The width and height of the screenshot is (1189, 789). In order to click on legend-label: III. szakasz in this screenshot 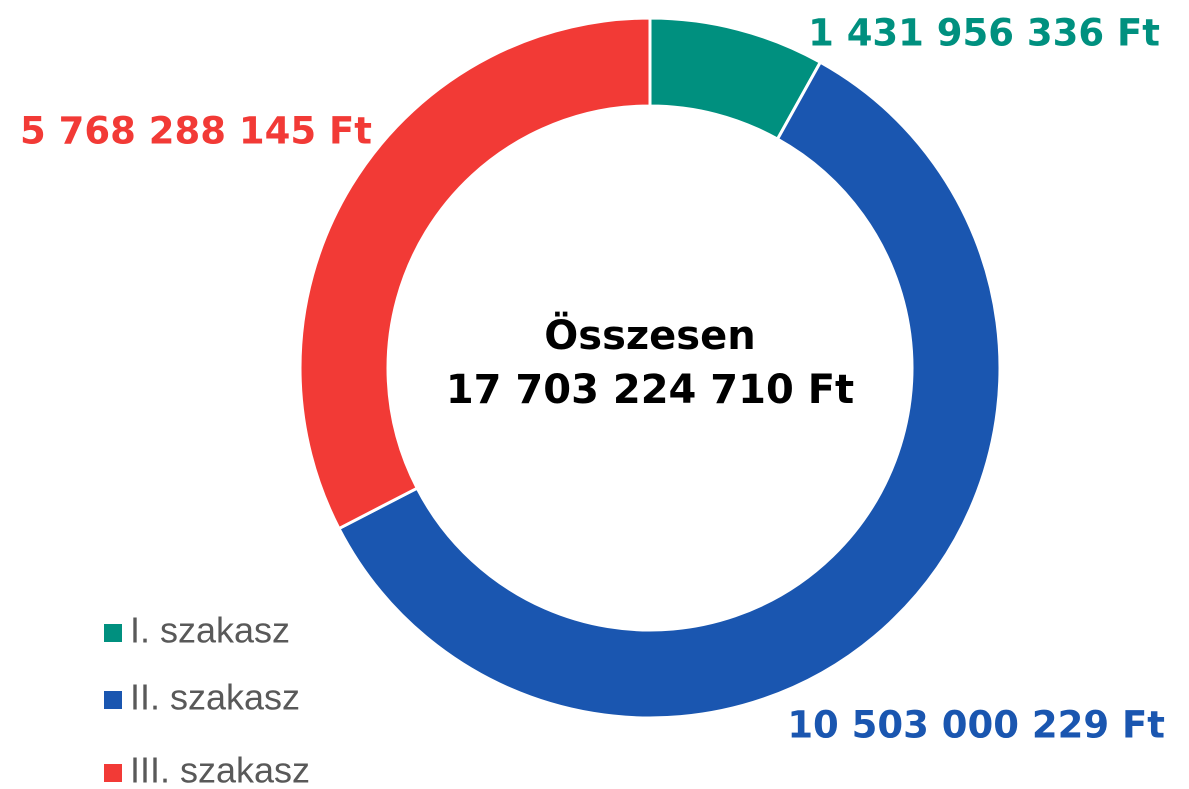, I will do `click(220, 769)`.